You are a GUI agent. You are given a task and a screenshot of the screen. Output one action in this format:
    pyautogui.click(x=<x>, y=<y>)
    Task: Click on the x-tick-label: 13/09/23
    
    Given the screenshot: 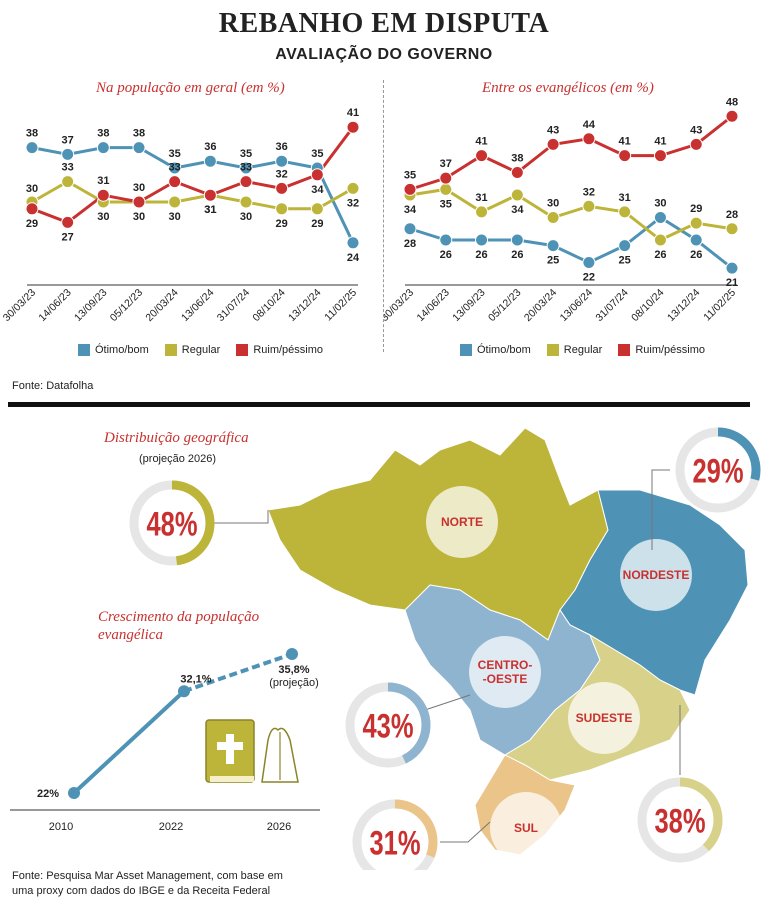 What is the action you would take?
    pyautogui.click(x=468, y=305)
    